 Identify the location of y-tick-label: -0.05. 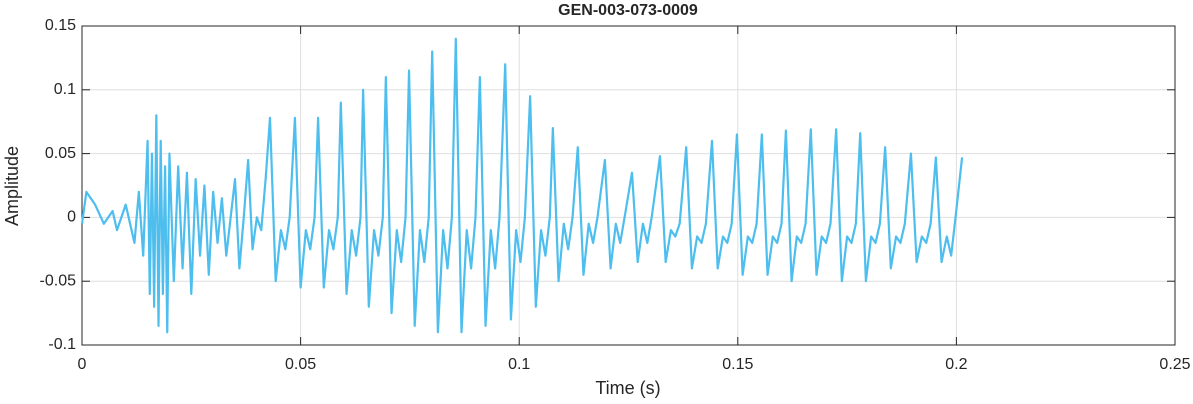
(58, 280).